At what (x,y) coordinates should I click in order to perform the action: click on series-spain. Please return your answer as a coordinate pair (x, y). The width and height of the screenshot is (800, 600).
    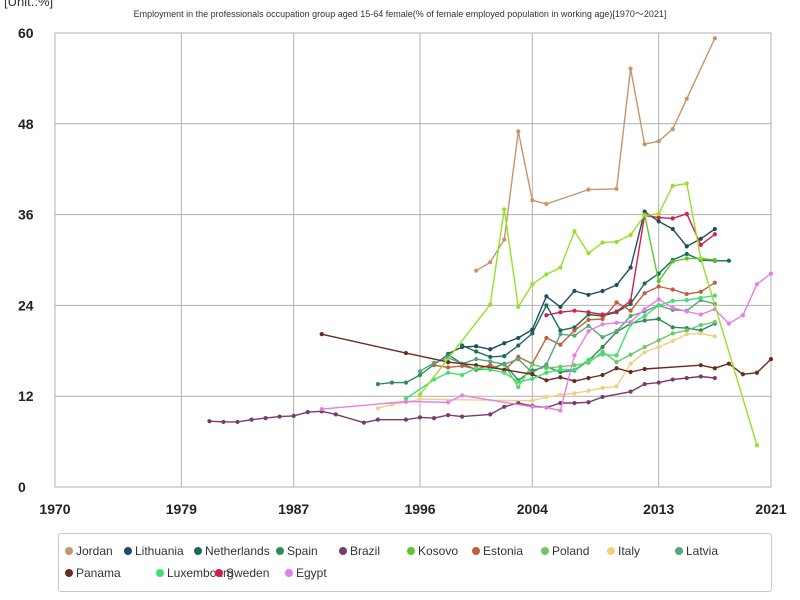
    Looking at the image, I should click on (546, 351).